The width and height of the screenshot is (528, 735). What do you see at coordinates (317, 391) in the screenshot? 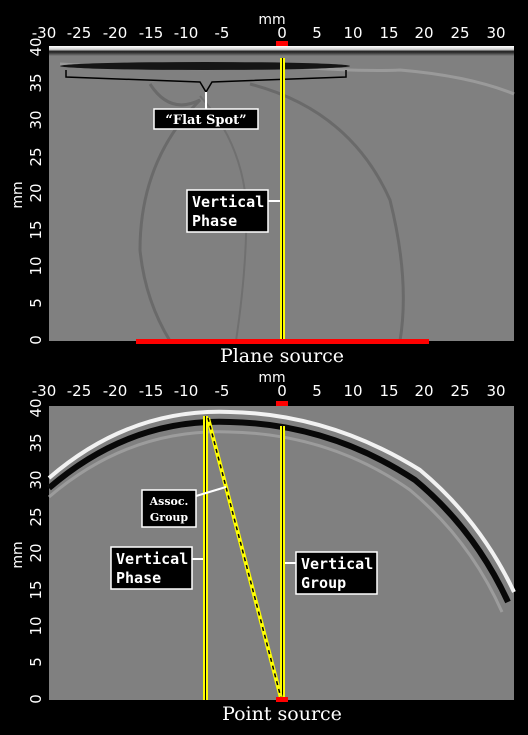
I see `bottom-x-tick: 5` at bounding box center [317, 391].